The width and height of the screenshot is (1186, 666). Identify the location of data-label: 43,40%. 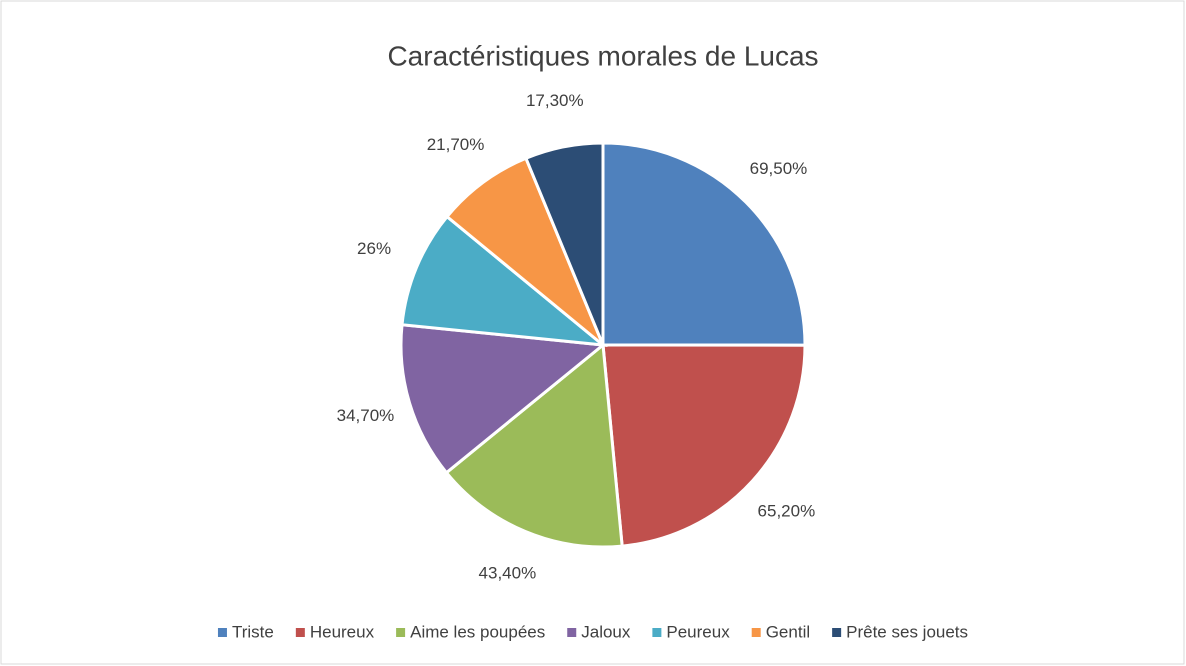
(508, 572).